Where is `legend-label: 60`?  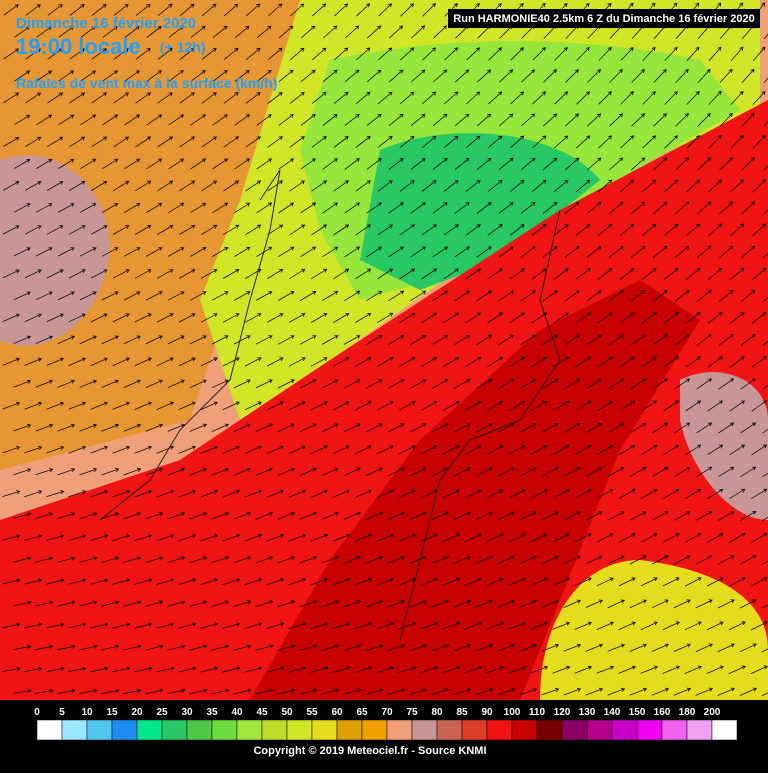
legend-label: 60 is located at coordinates (337, 712).